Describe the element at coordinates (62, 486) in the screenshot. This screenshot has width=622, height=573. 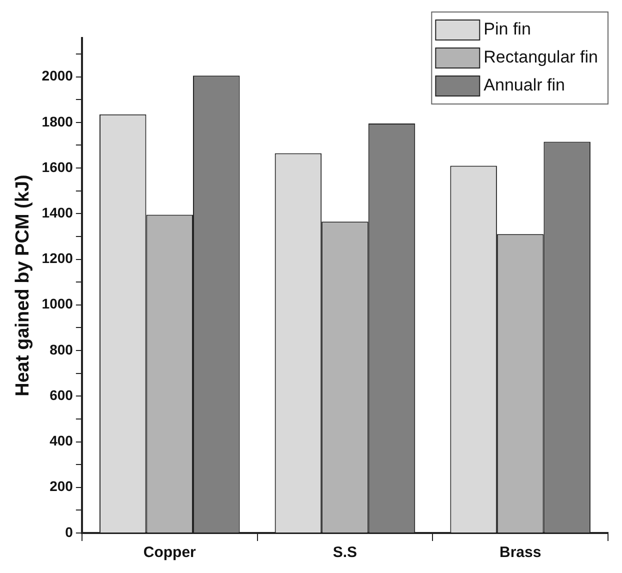
I see `y-tick-label: 200` at that location.